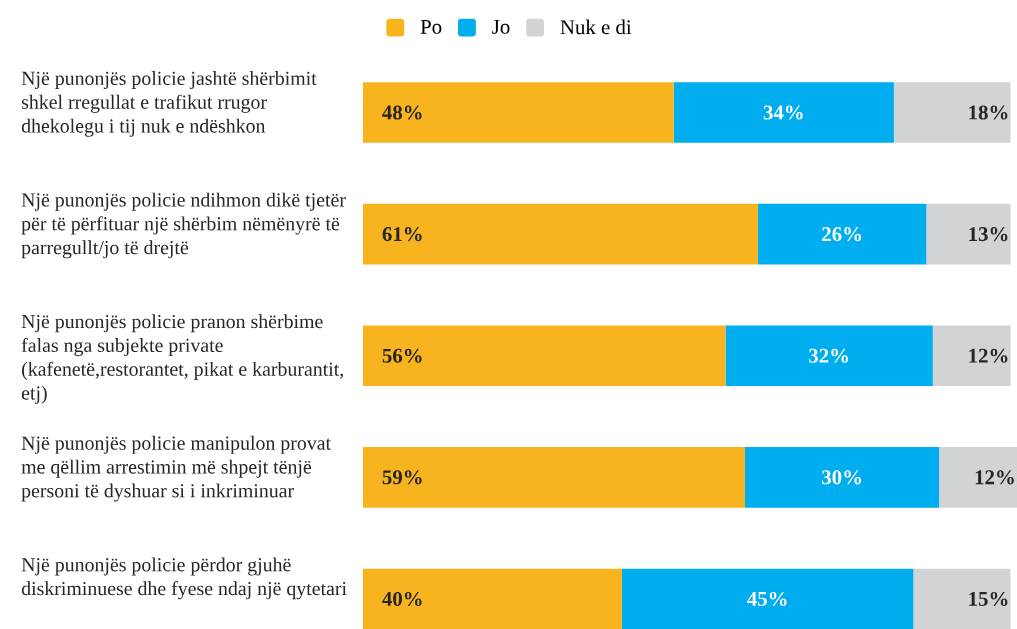 Image resolution: width=1017 pixels, height=629 pixels. What do you see at coordinates (169, 103) in the screenshot?
I see `y-tick-label: Një punonjës policie jashtë shërbimit shkel rregullat e trafikut rrugor dhekolegu i tij nuk e ndëshkon` at bounding box center [169, 103].